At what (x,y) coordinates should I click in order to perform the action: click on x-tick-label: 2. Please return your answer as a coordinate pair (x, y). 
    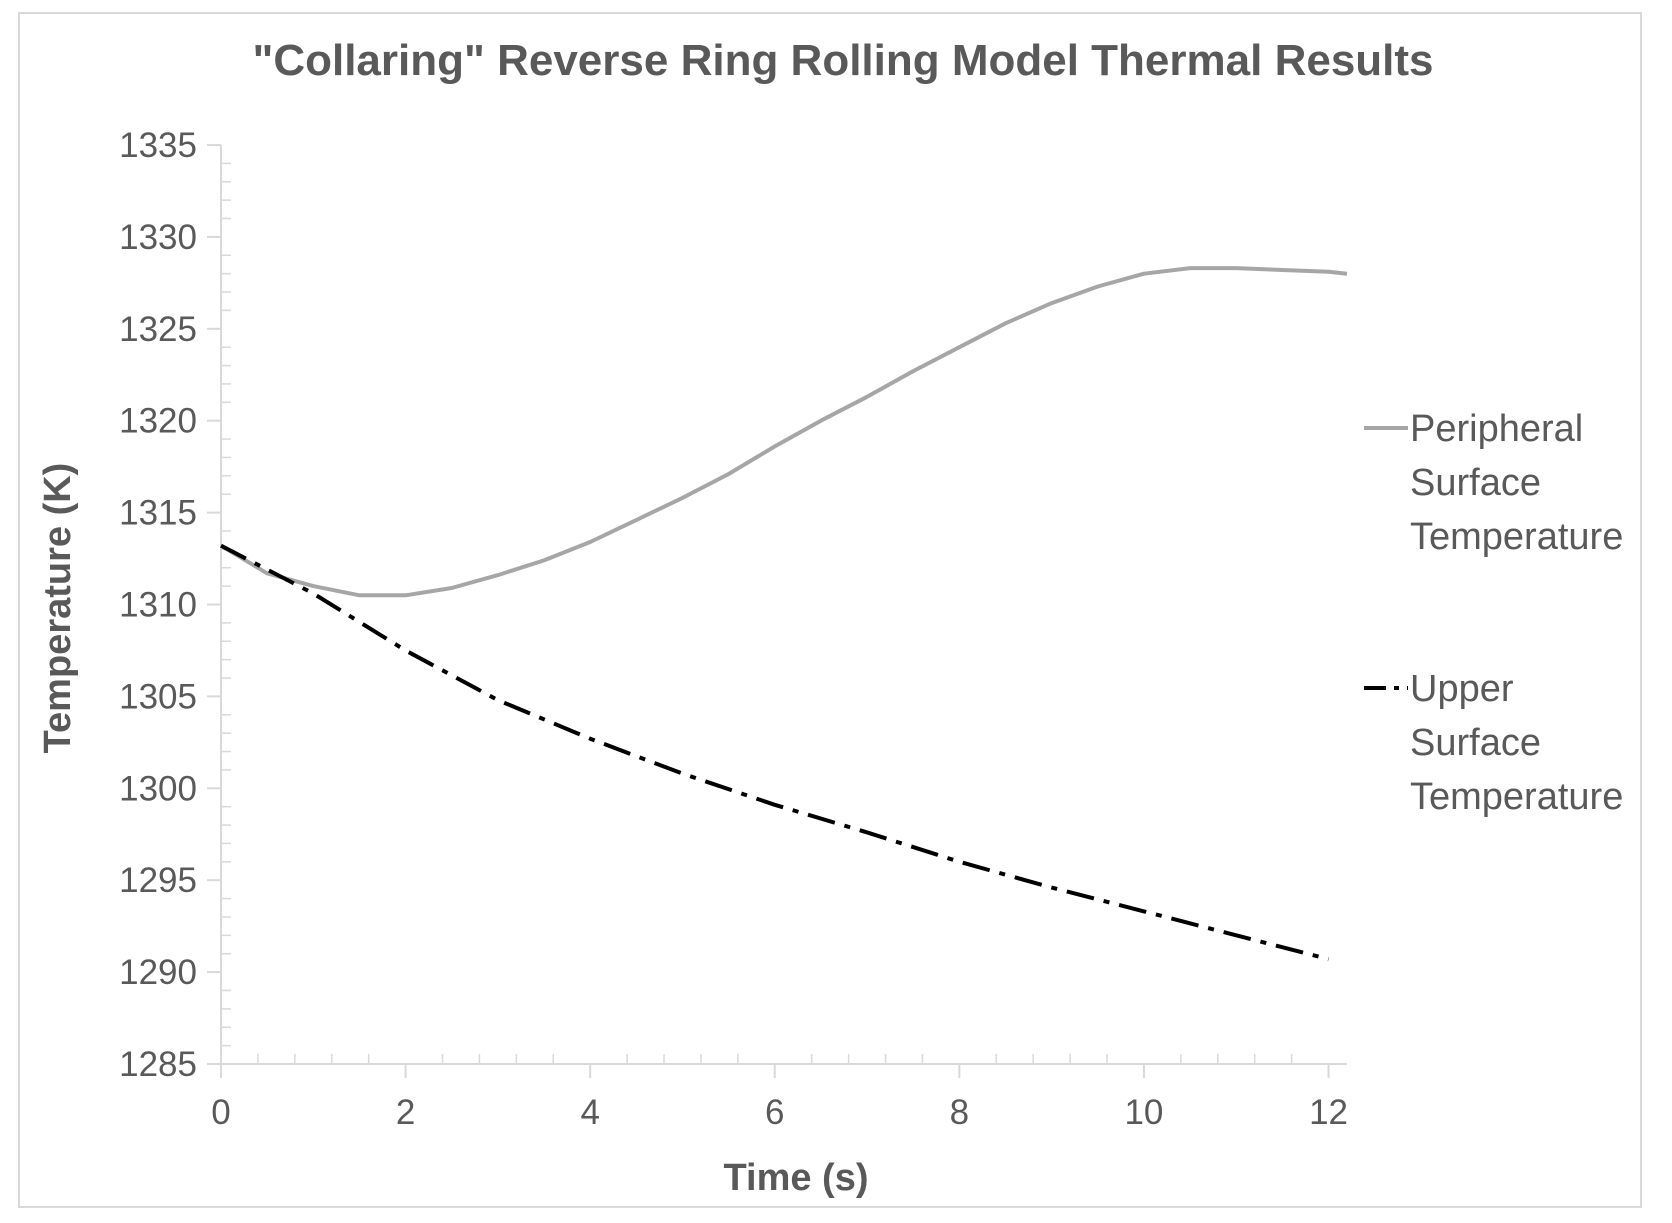
    Looking at the image, I should click on (405, 1112).